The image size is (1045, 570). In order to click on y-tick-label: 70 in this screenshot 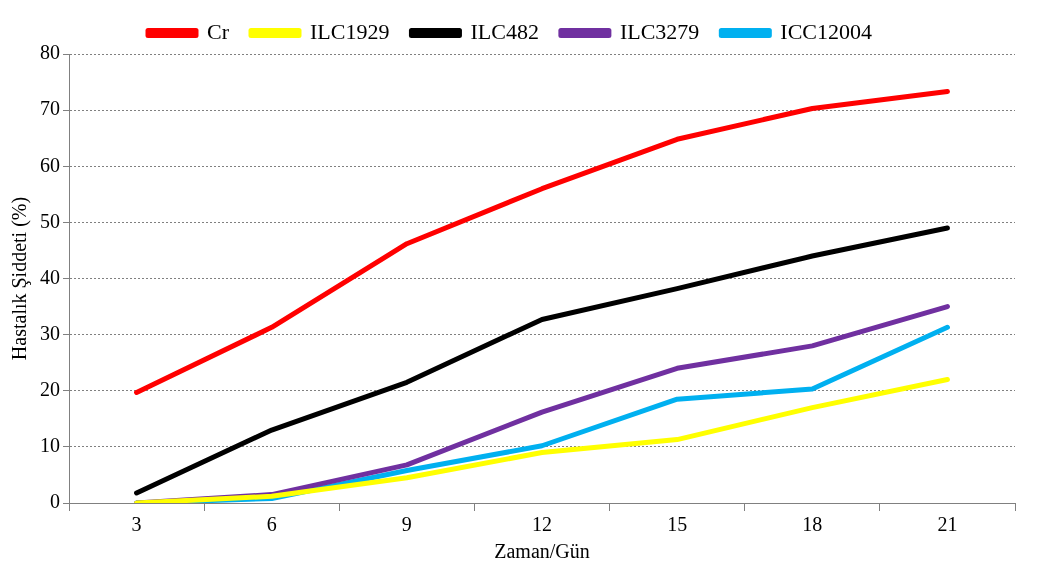, I will do `click(50, 108)`.